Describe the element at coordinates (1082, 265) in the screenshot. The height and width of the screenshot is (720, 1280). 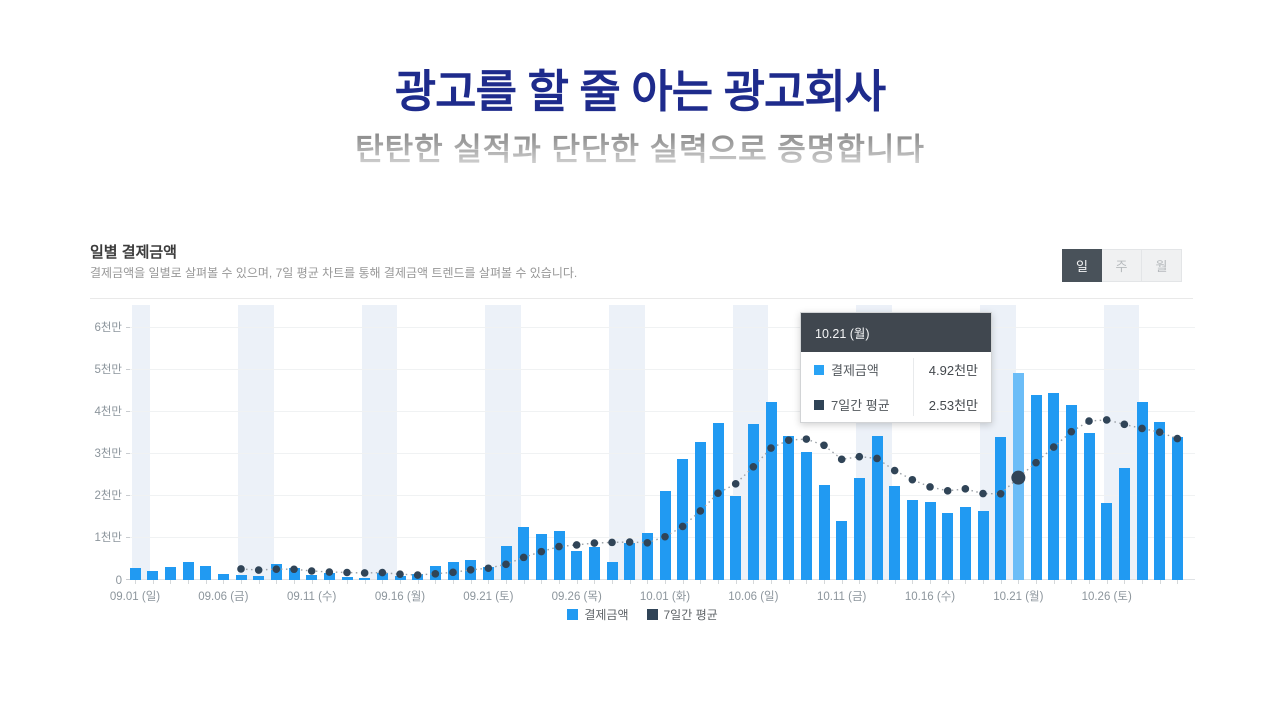
I see `tab-daily: 일` at that location.